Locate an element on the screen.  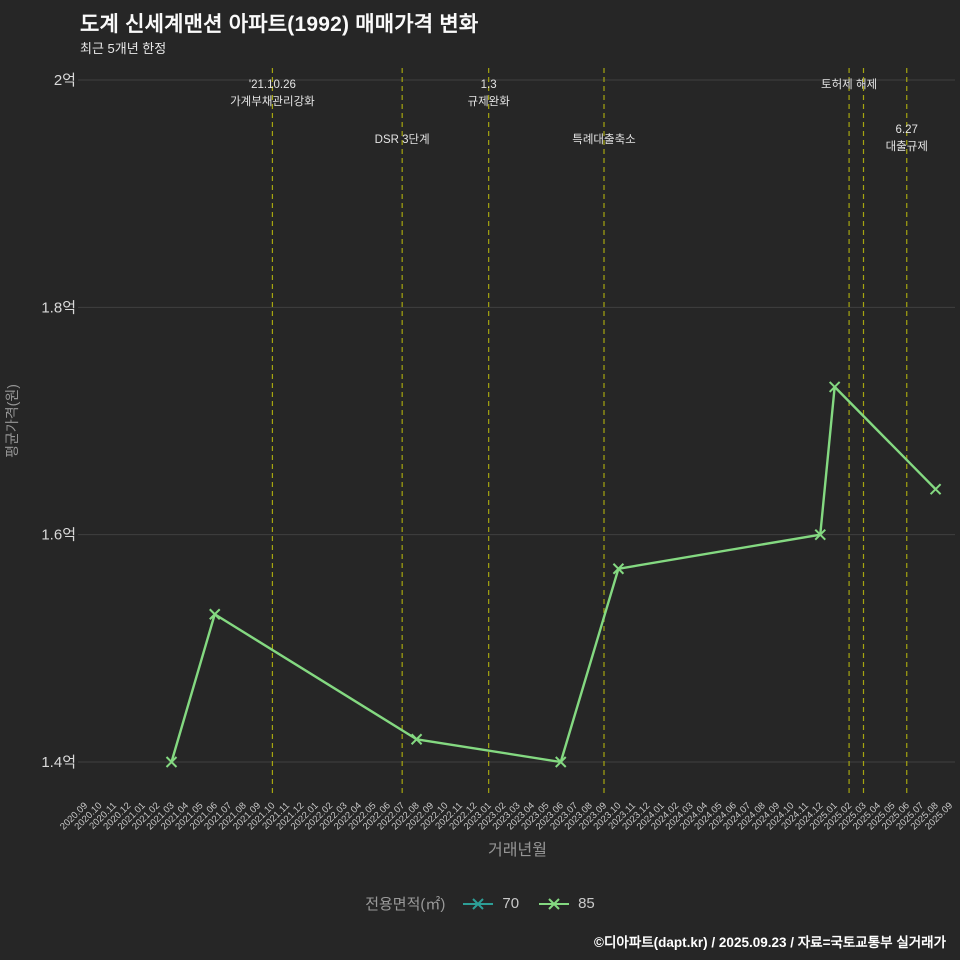
annotation-label: DSR 3단계 is located at coordinates (402, 139).